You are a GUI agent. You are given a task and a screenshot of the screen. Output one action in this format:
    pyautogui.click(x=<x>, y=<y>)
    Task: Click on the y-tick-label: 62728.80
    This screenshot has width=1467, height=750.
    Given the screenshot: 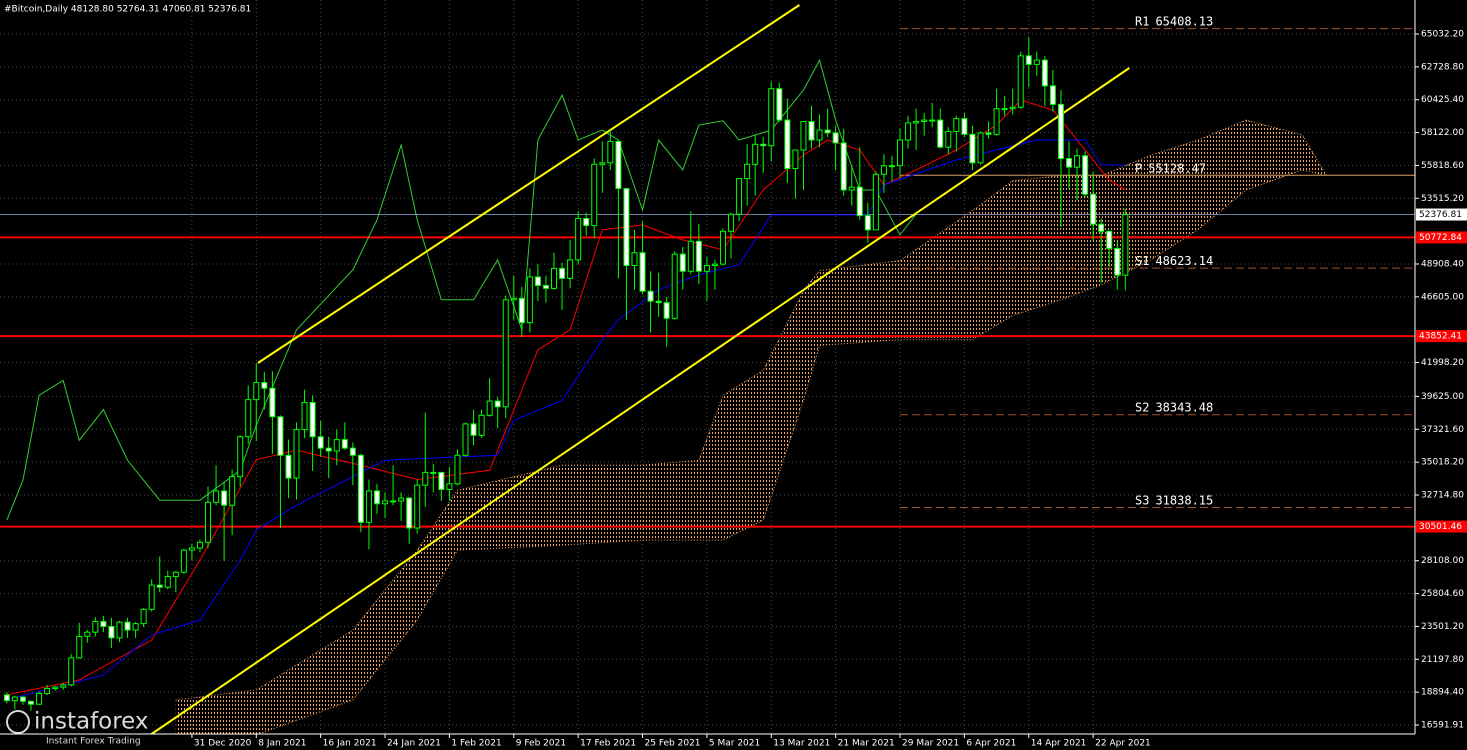 What is the action you would take?
    pyautogui.click(x=1442, y=67)
    